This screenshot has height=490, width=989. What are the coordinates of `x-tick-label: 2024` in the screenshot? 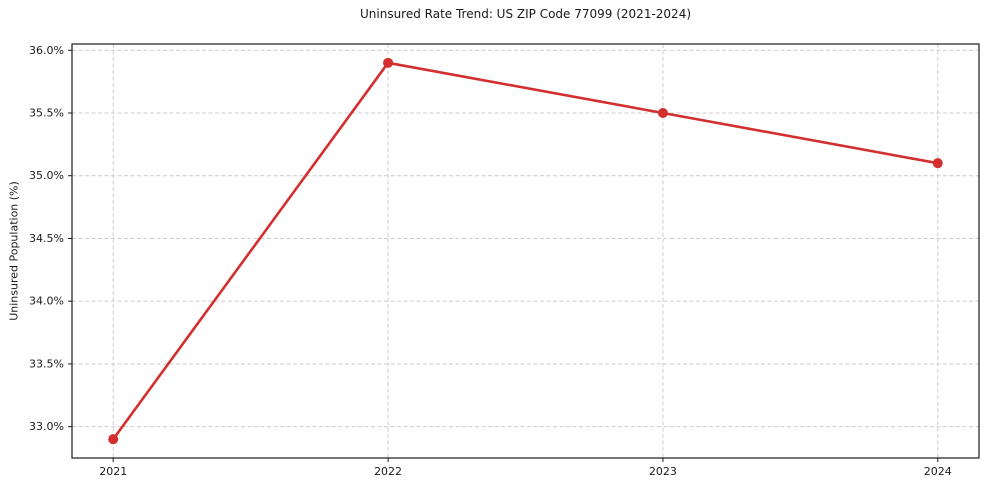 It's located at (938, 471).